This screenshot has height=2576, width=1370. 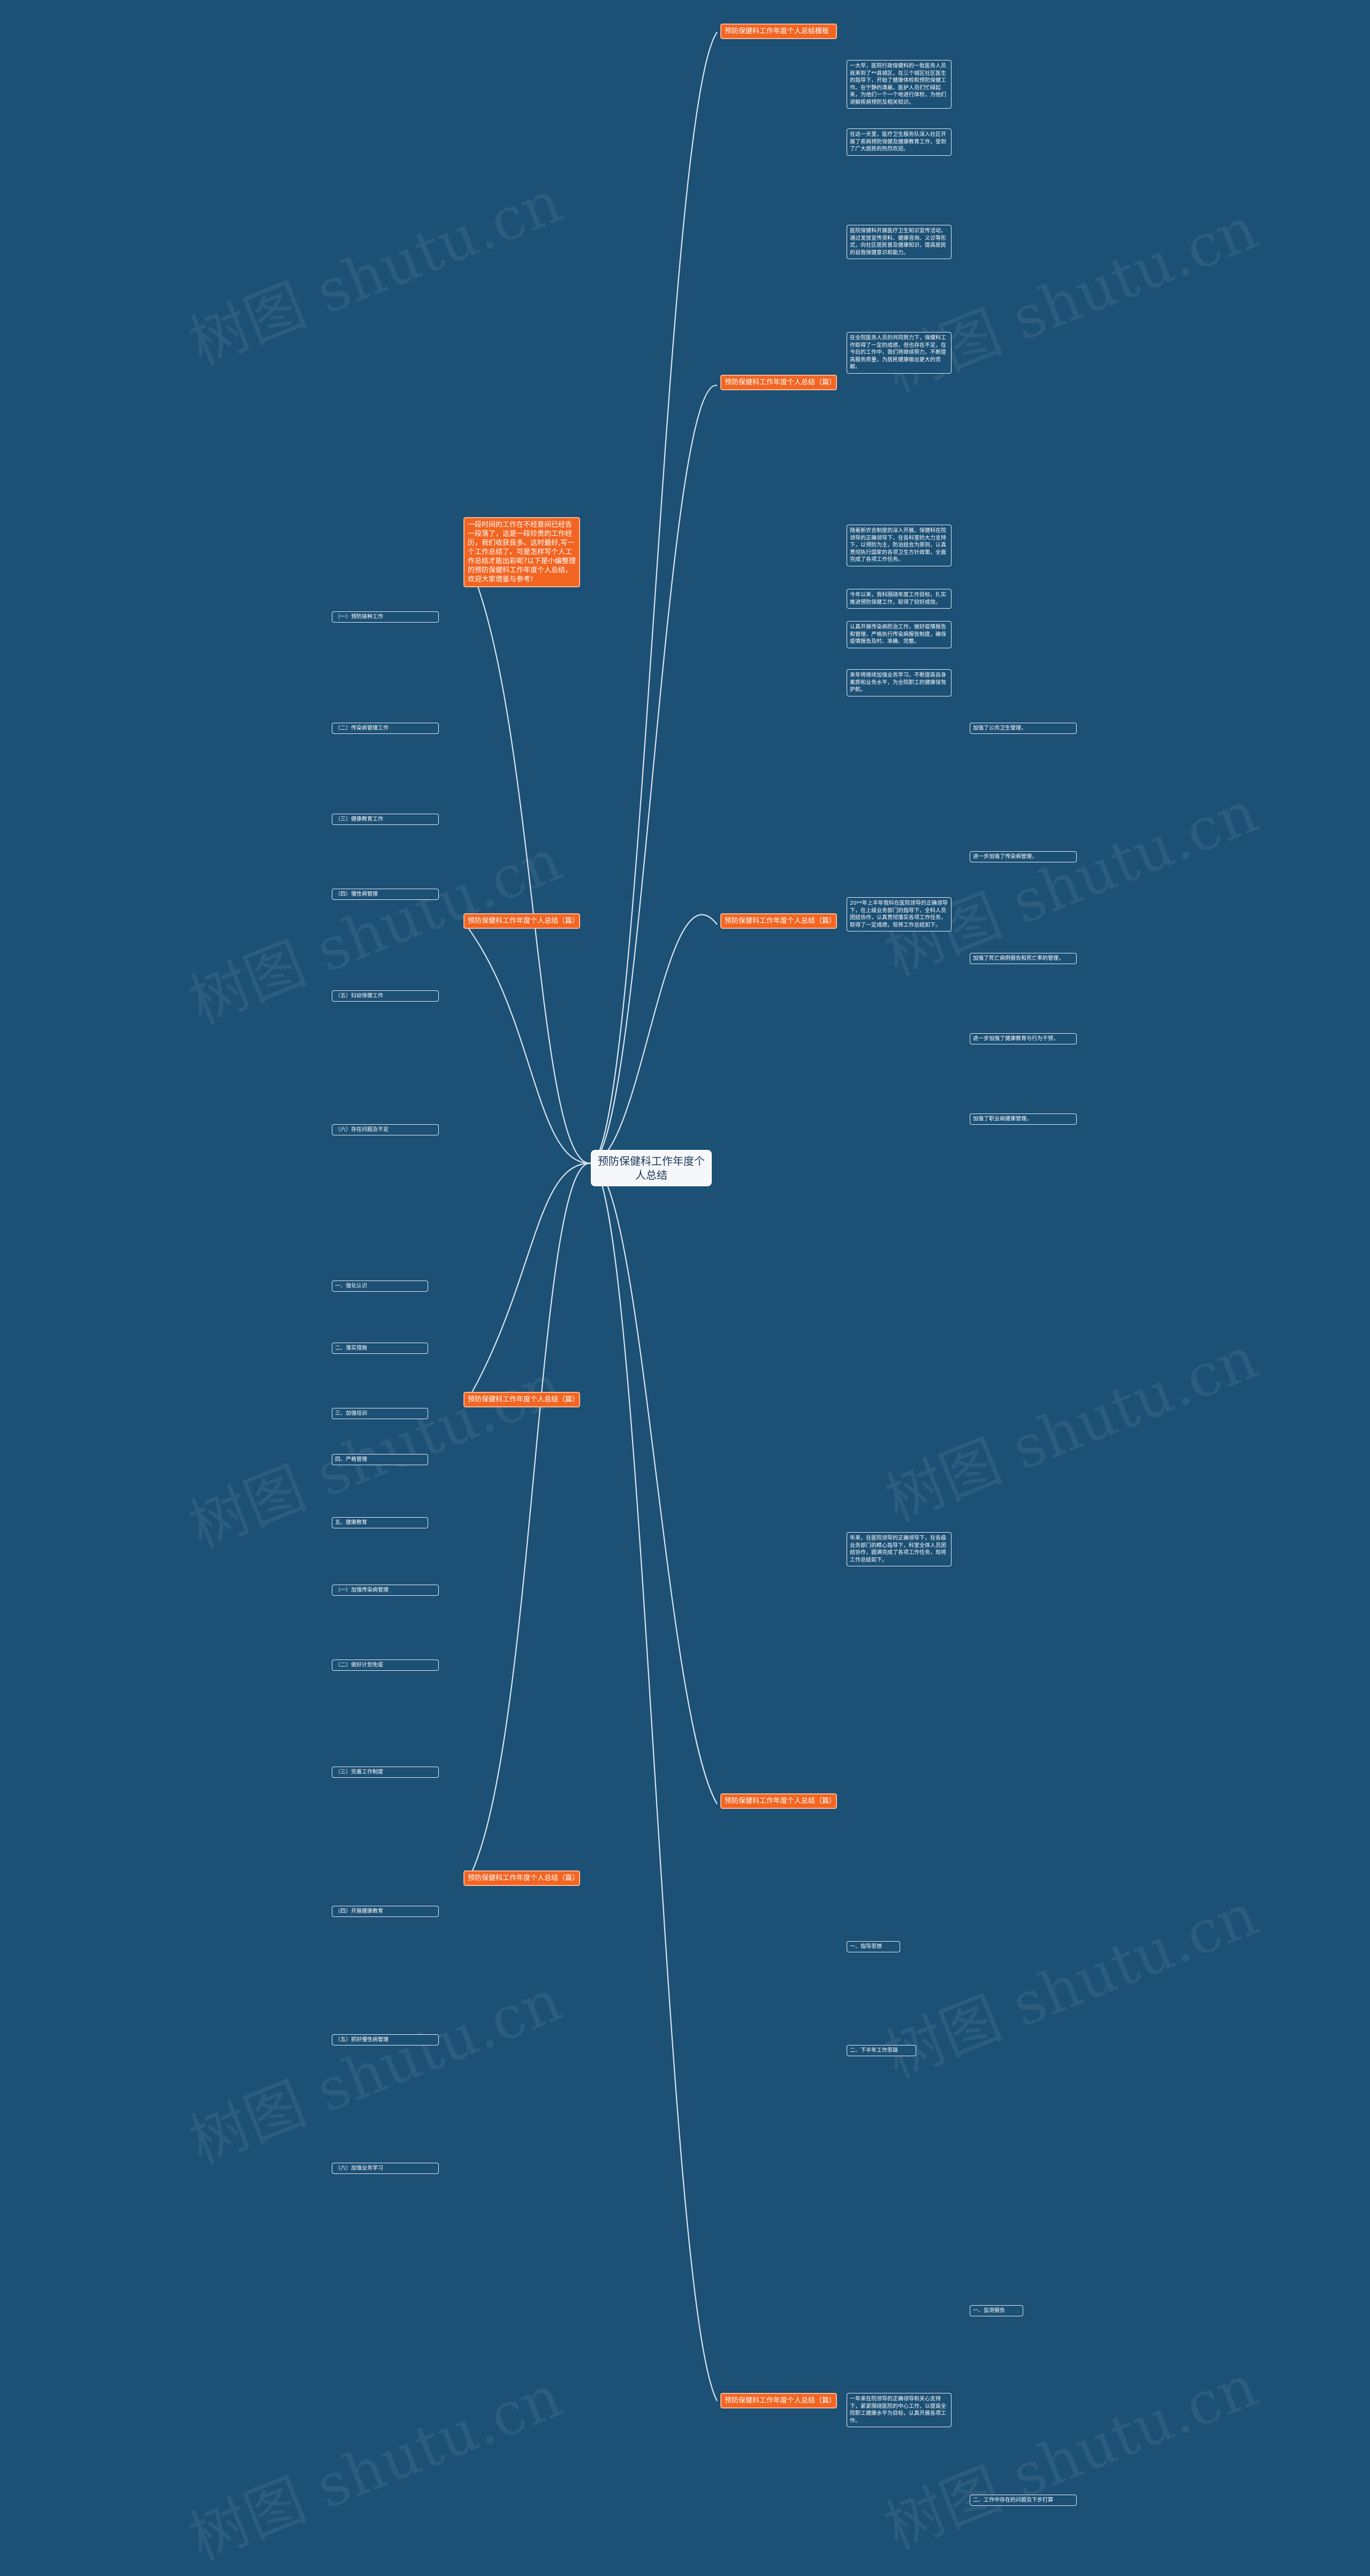 What do you see at coordinates (385, 1911) in the screenshot?
I see `branch-leaf: （四）开展健康教育` at bounding box center [385, 1911].